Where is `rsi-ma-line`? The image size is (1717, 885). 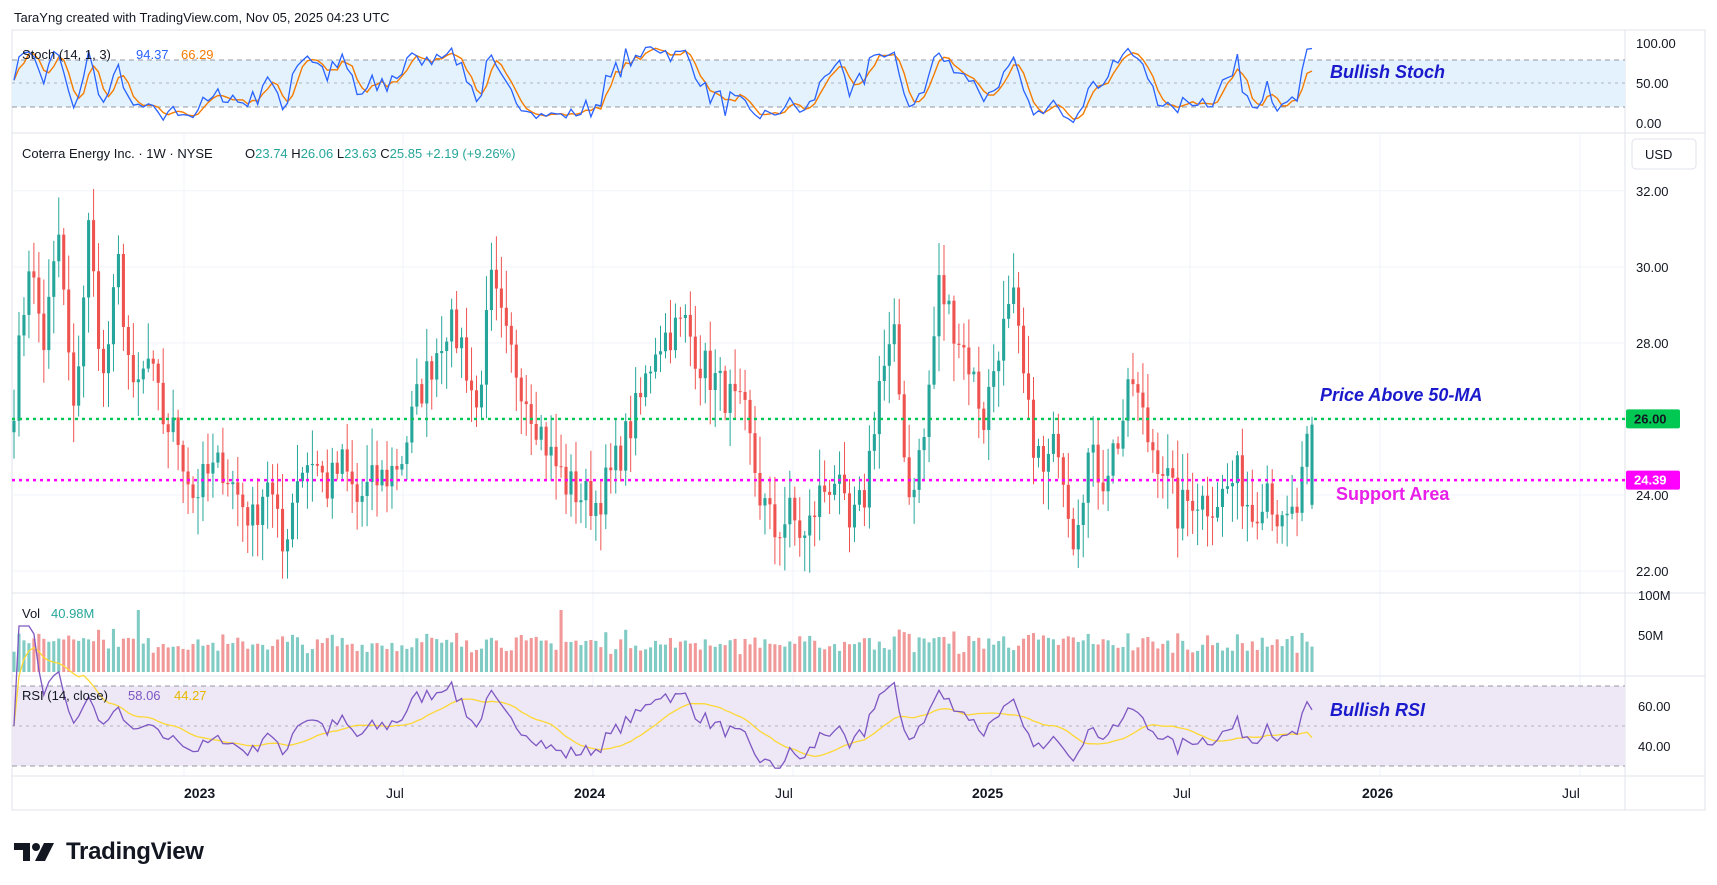 rsi-ma-line is located at coordinates (663, 702).